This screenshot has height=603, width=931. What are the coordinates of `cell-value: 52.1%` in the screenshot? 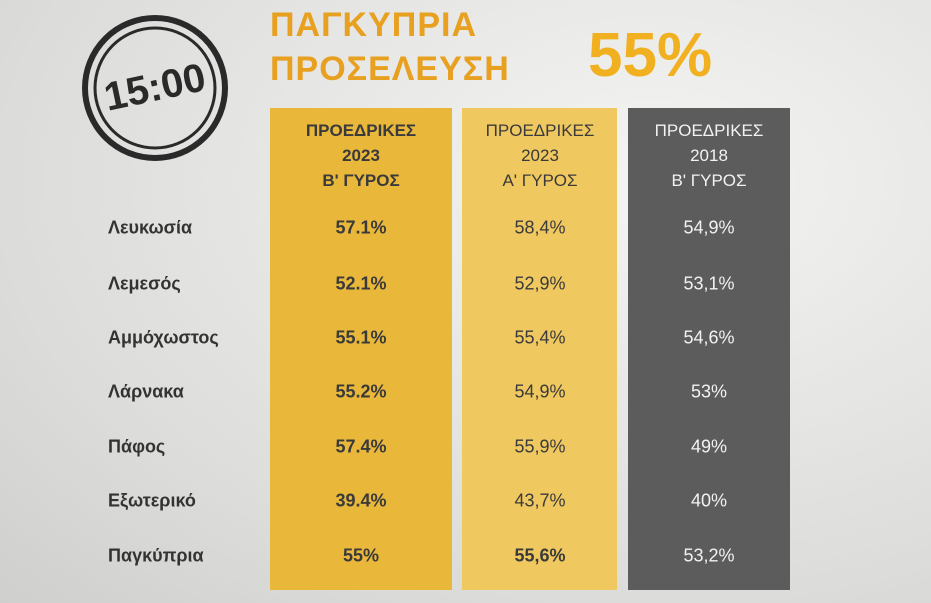 It's located at (361, 283).